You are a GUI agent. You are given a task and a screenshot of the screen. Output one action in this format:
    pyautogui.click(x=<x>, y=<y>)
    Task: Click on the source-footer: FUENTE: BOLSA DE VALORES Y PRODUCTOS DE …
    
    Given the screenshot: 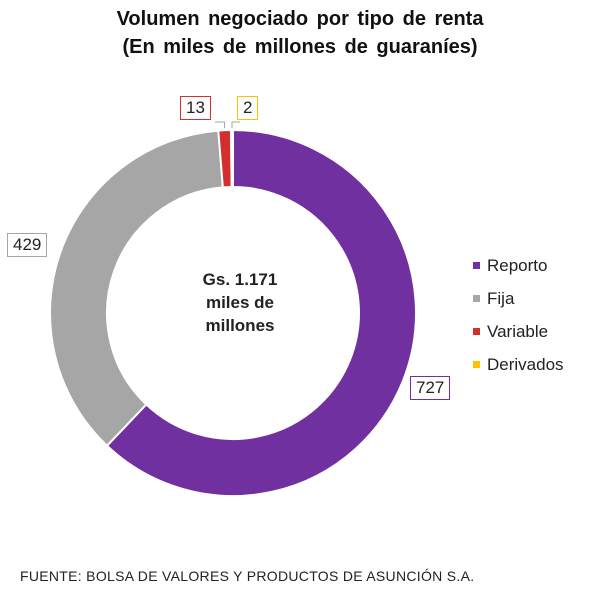 What is the action you would take?
    pyautogui.click(x=247, y=576)
    